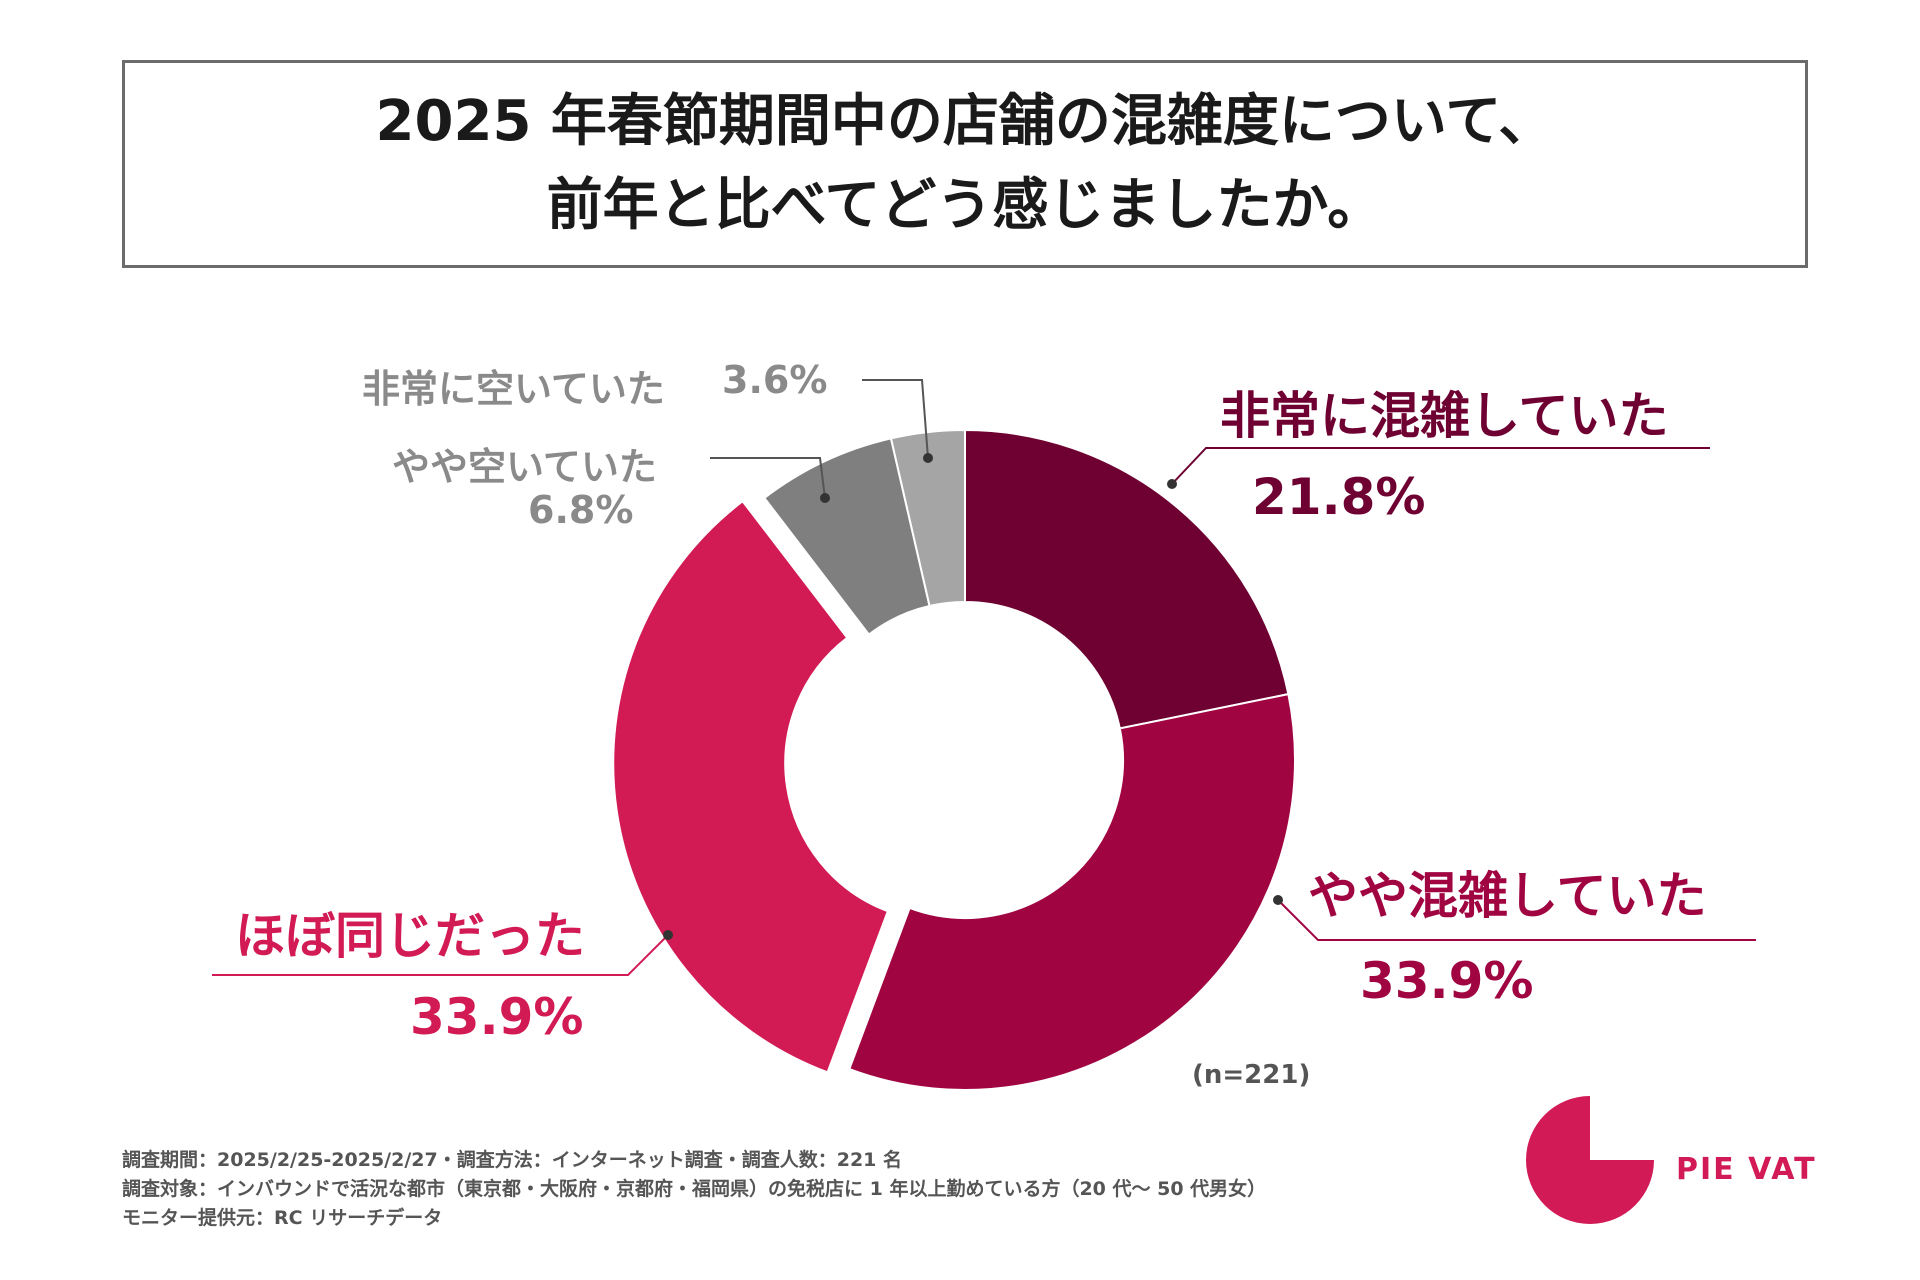  I want to click on leader-somewhat-crowded, so click(1516, 920).